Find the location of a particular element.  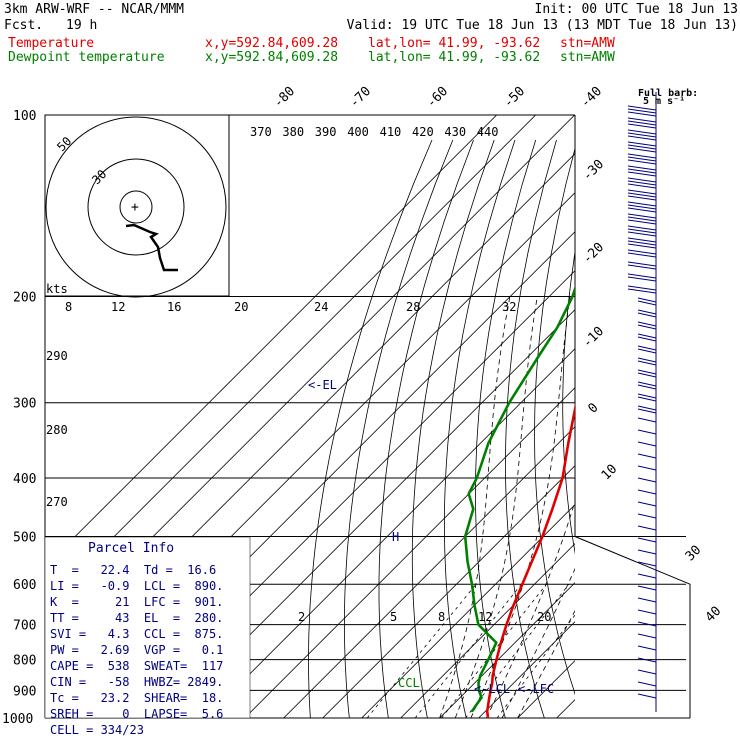

isotherm-label: -30 is located at coordinates (593, 170).